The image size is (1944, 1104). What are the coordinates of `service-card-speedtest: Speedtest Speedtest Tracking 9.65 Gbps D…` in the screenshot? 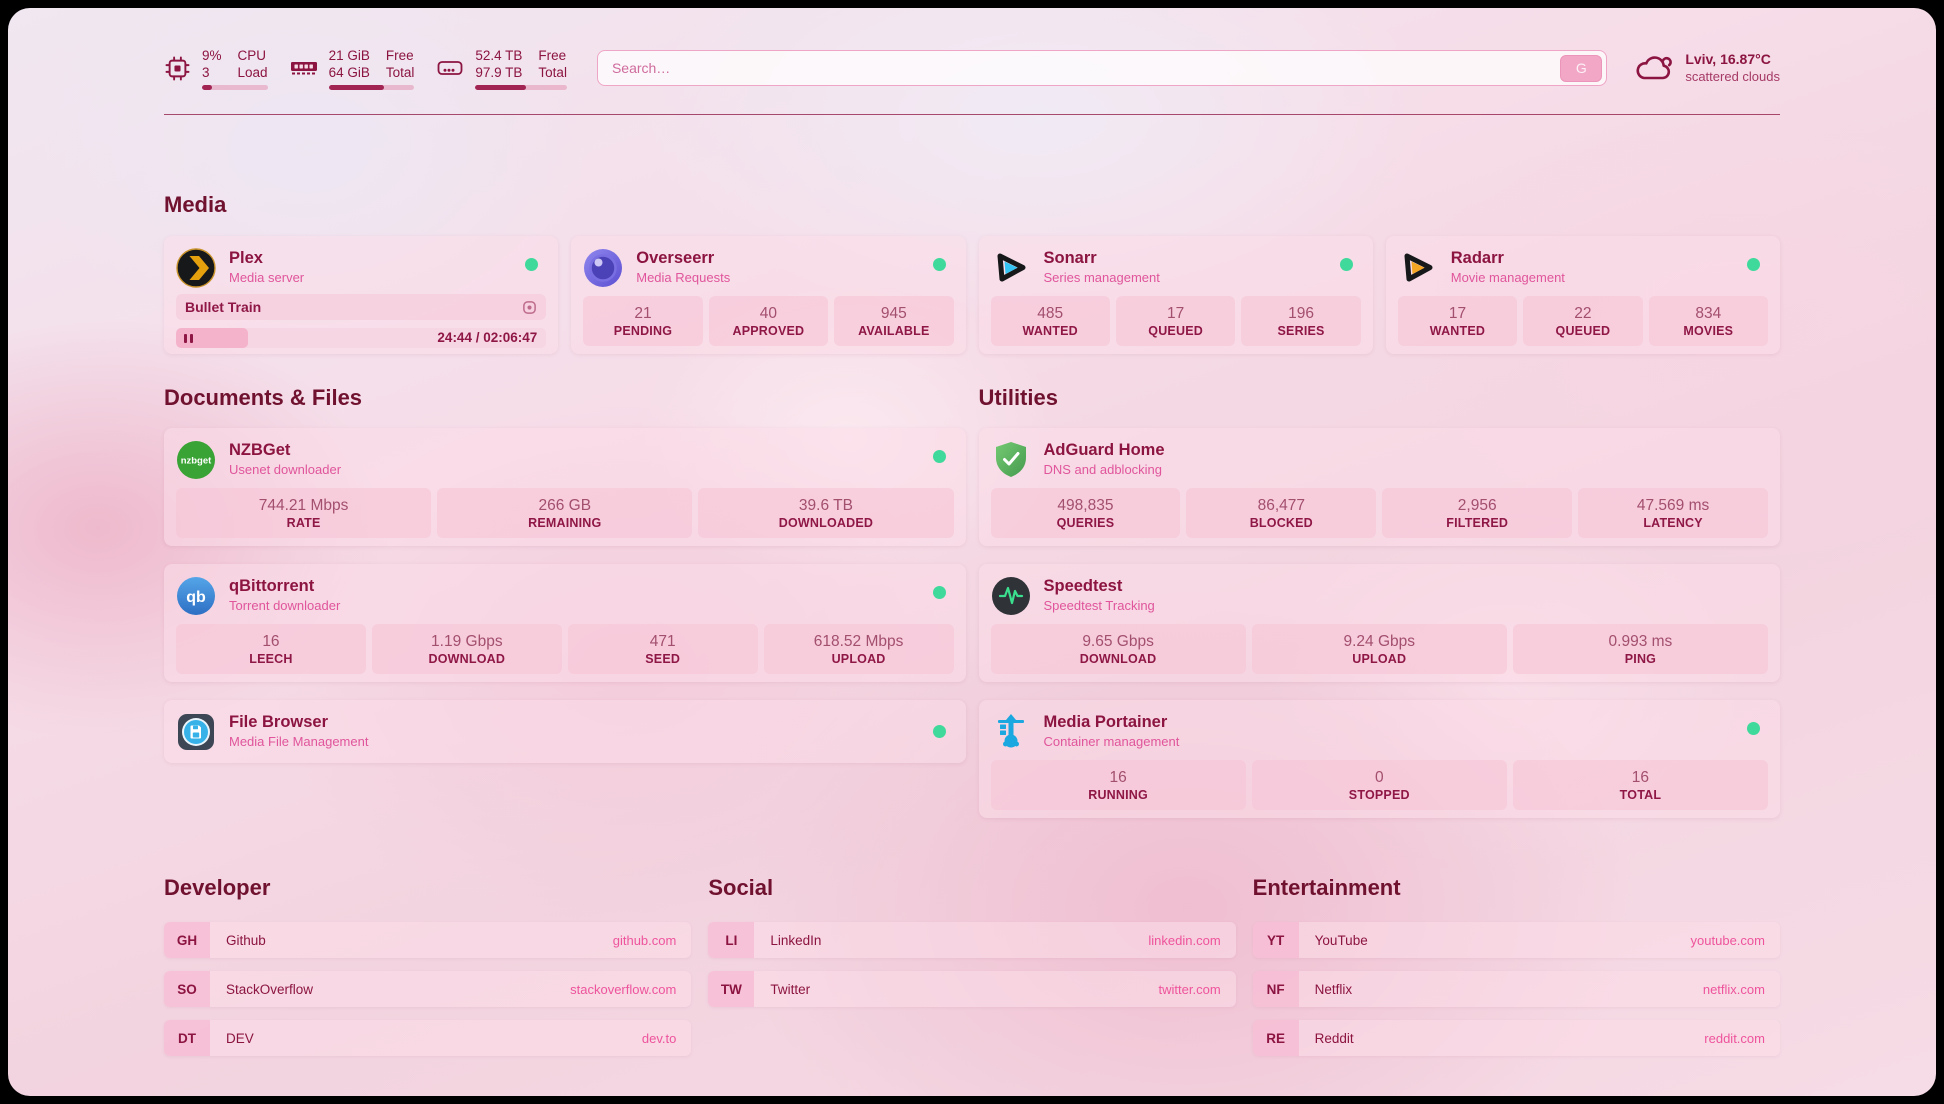 It's located at (1379, 623).